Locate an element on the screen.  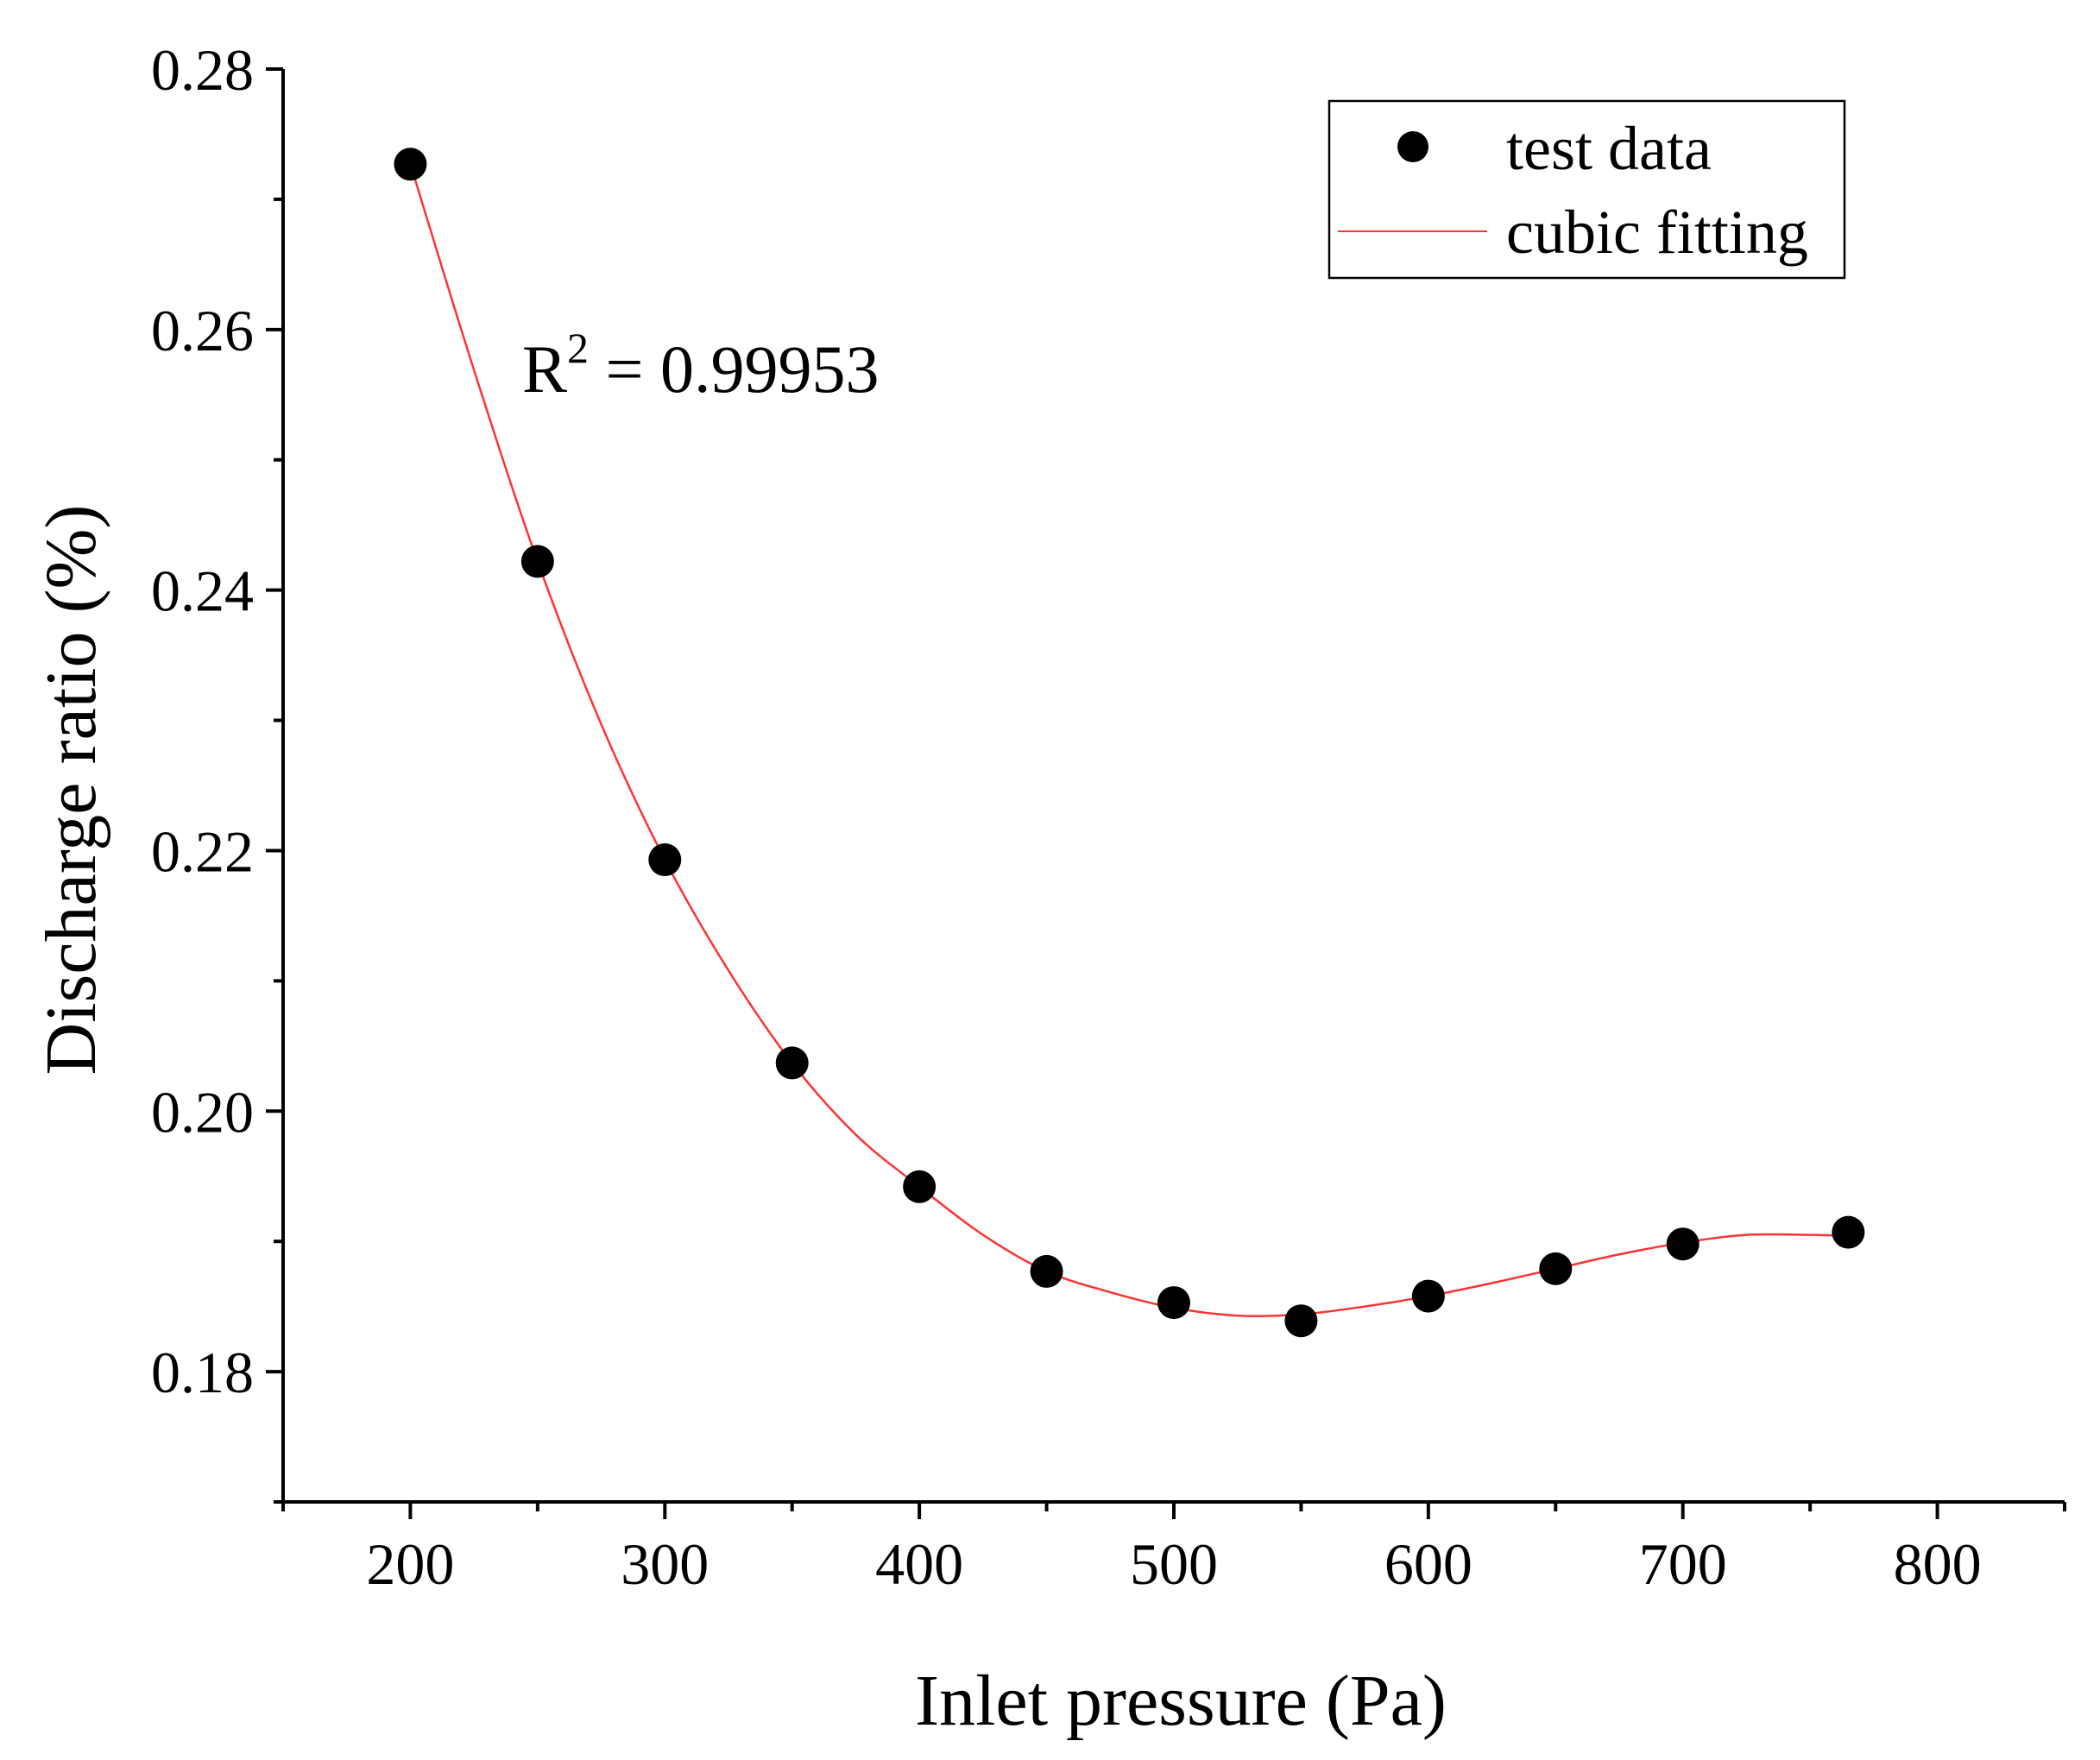
x-tick-label: 400 is located at coordinates (919, 1564).